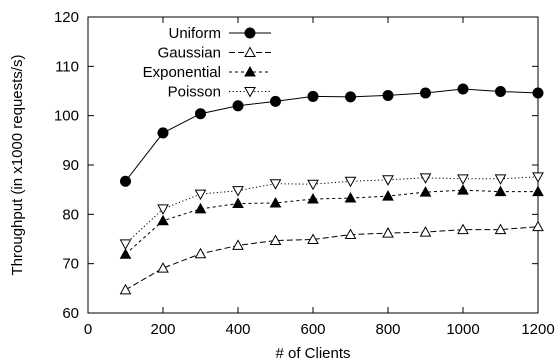 This screenshot has width=558, height=362. I want to click on y-tick-label: 70, so click(70, 264).